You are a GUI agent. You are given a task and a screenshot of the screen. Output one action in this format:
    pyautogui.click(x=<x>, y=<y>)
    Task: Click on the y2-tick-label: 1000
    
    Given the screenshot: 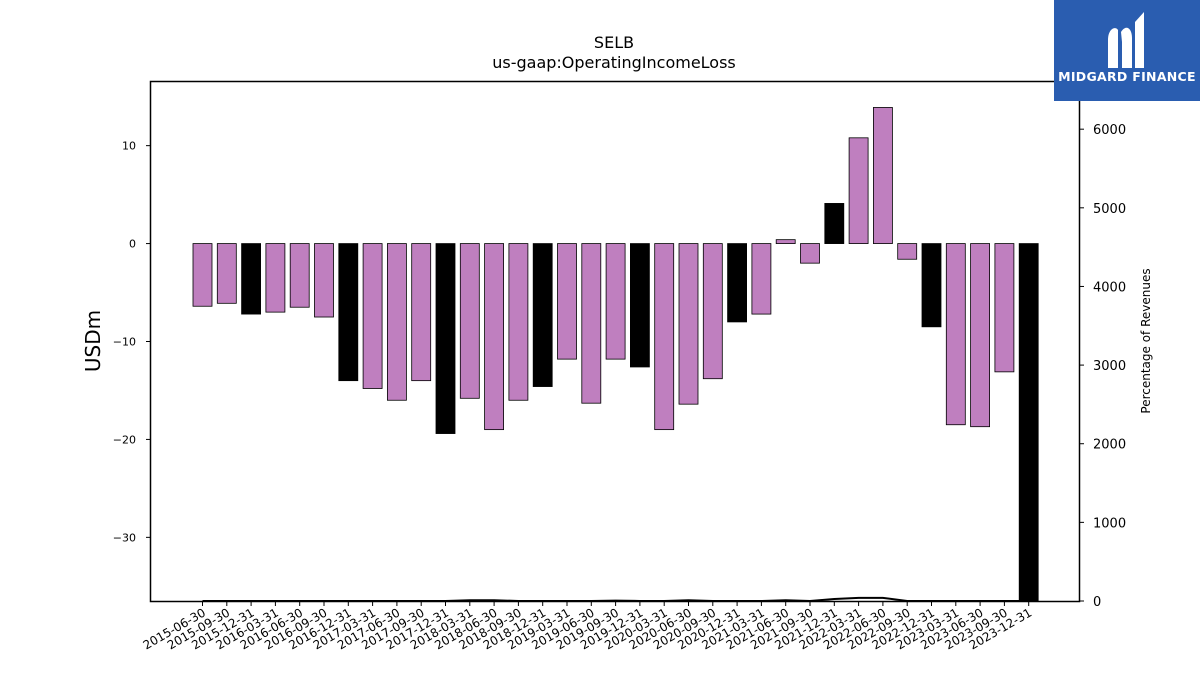 What is the action you would take?
    pyautogui.click(x=1109, y=523)
    